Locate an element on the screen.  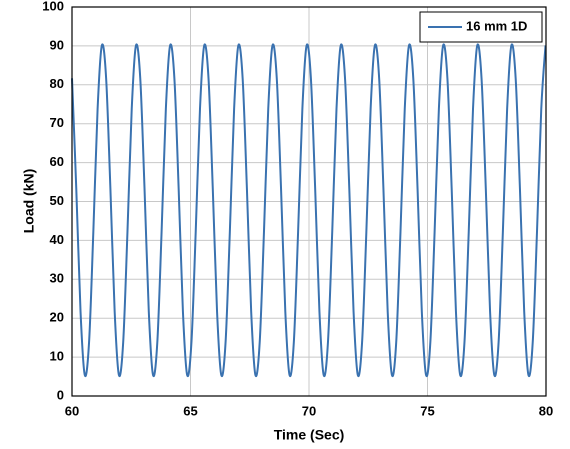
y-tick-label: 90 is located at coordinates (57, 44).